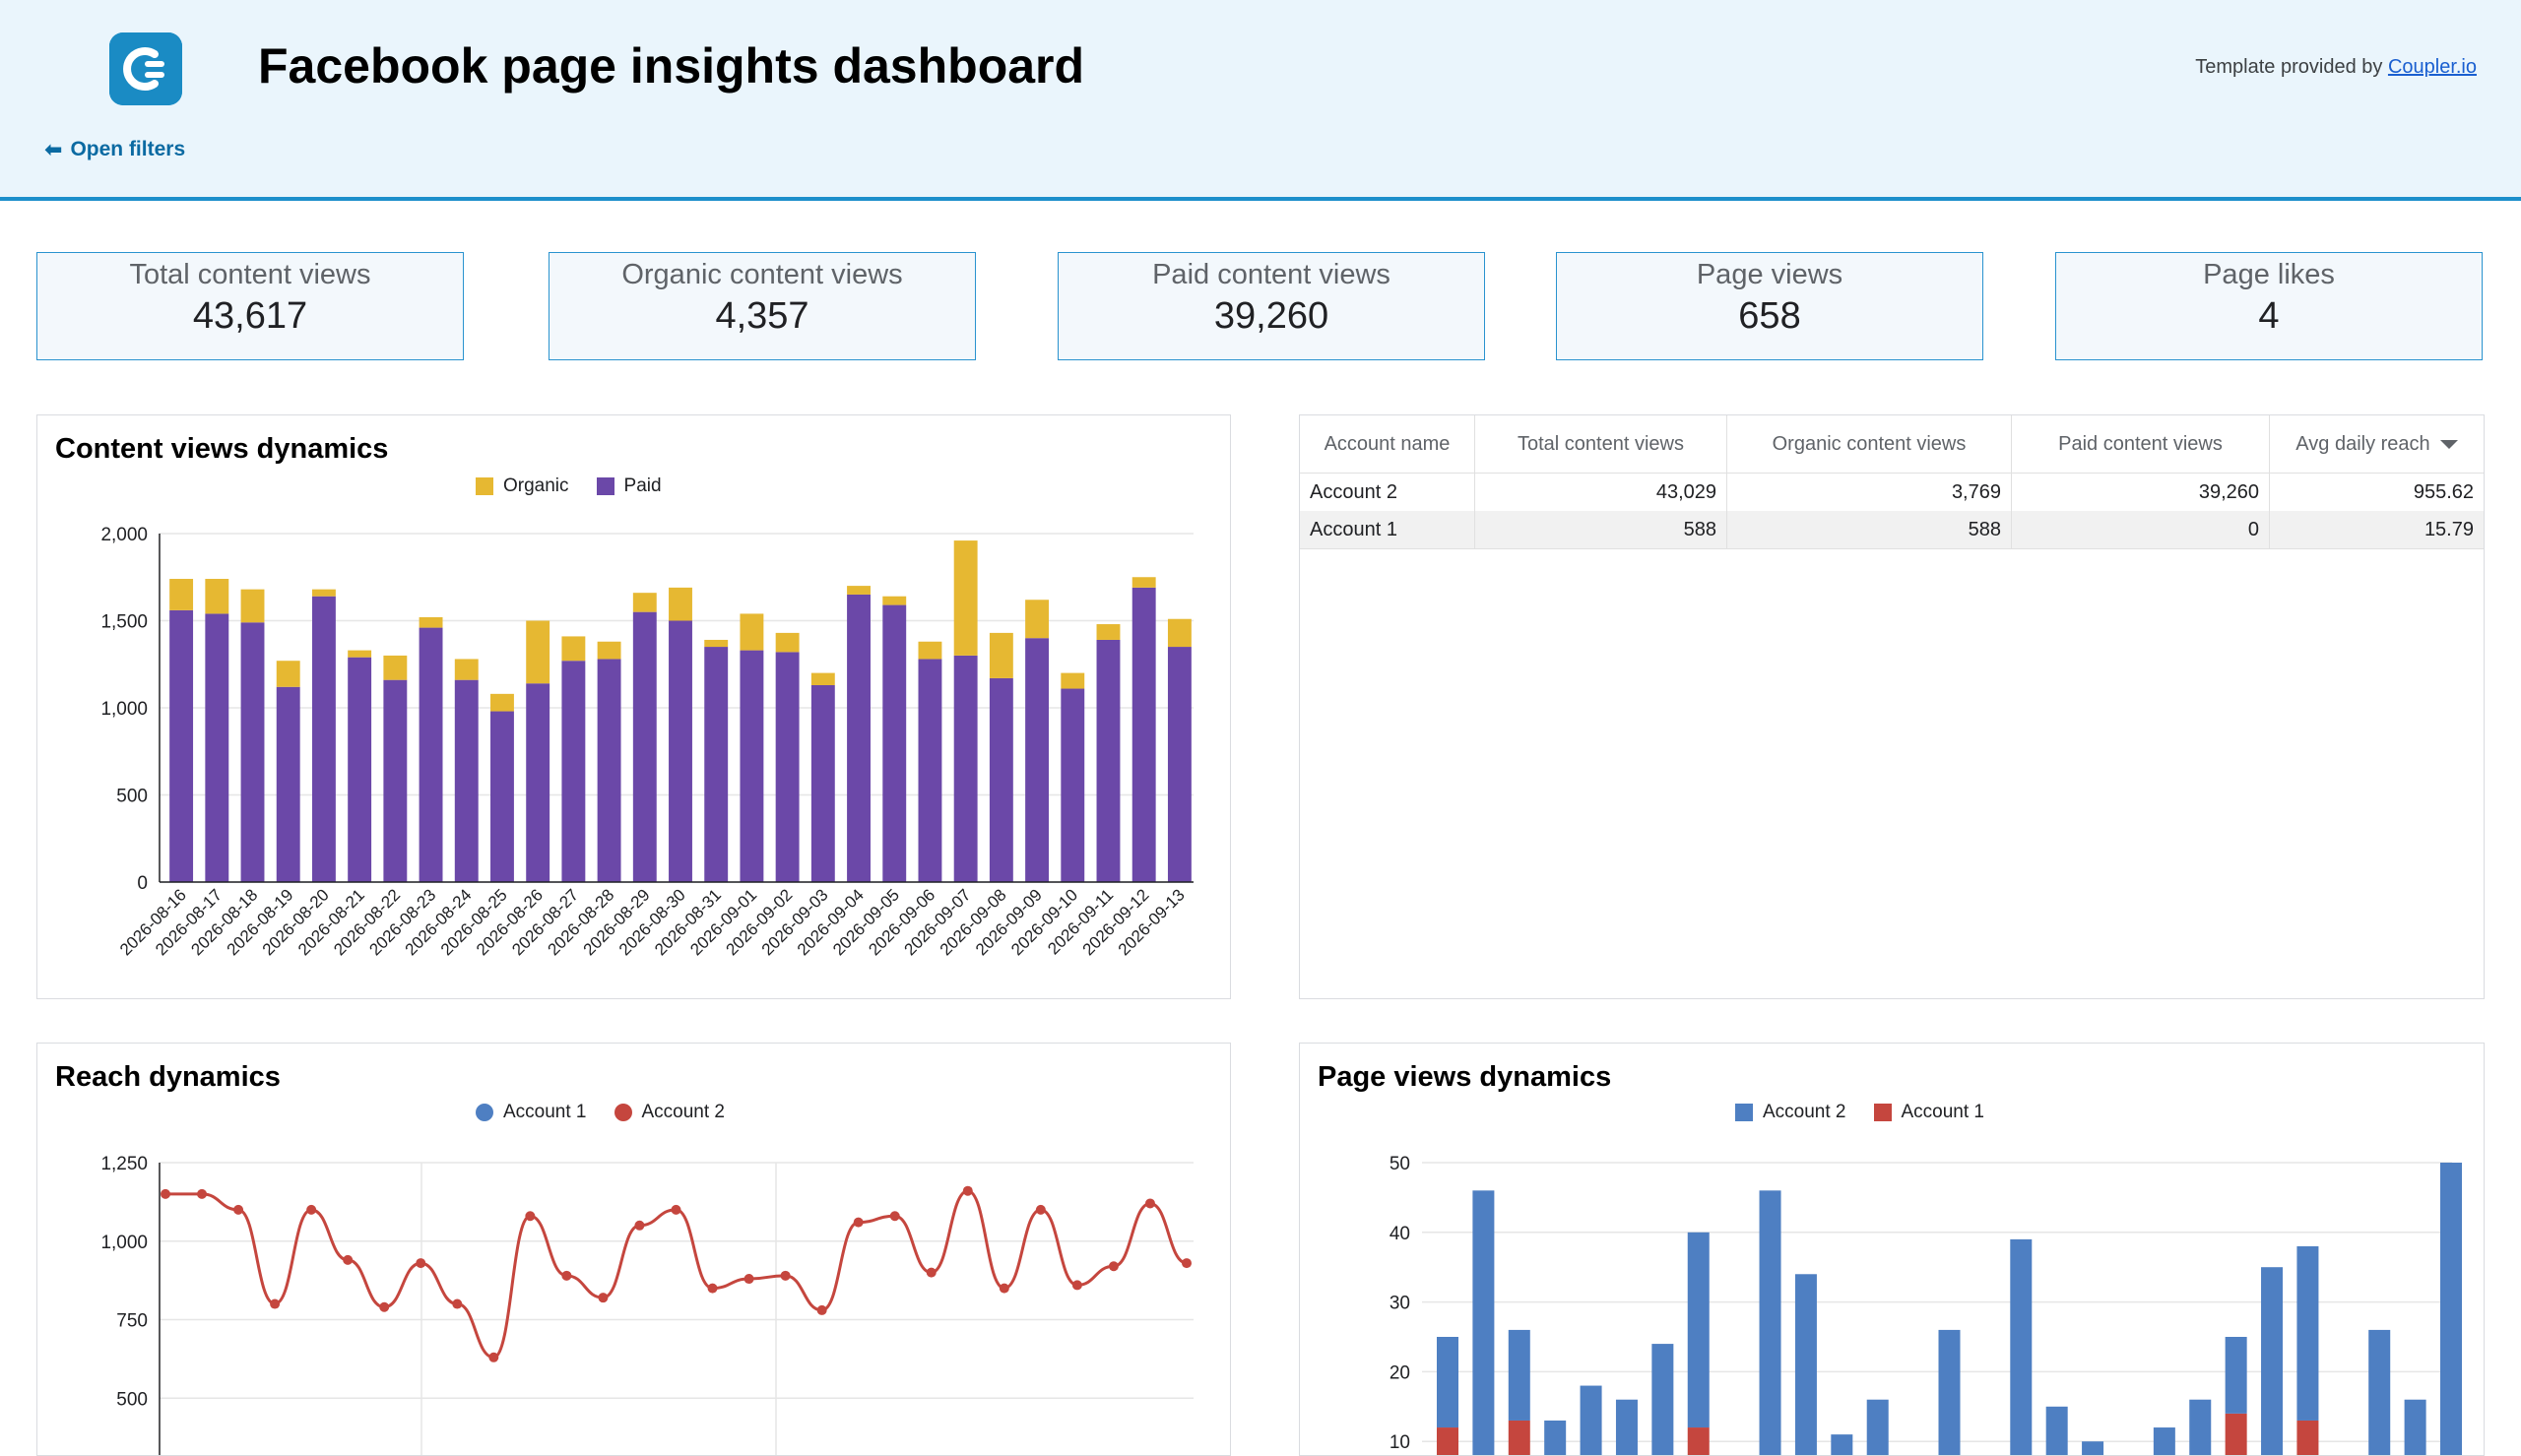 The image size is (2521, 1456). What do you see at coordinates (1271, 274) in the screenshot?
I see `kpi-label: Paid content views` at bounding box center [1271, 274].